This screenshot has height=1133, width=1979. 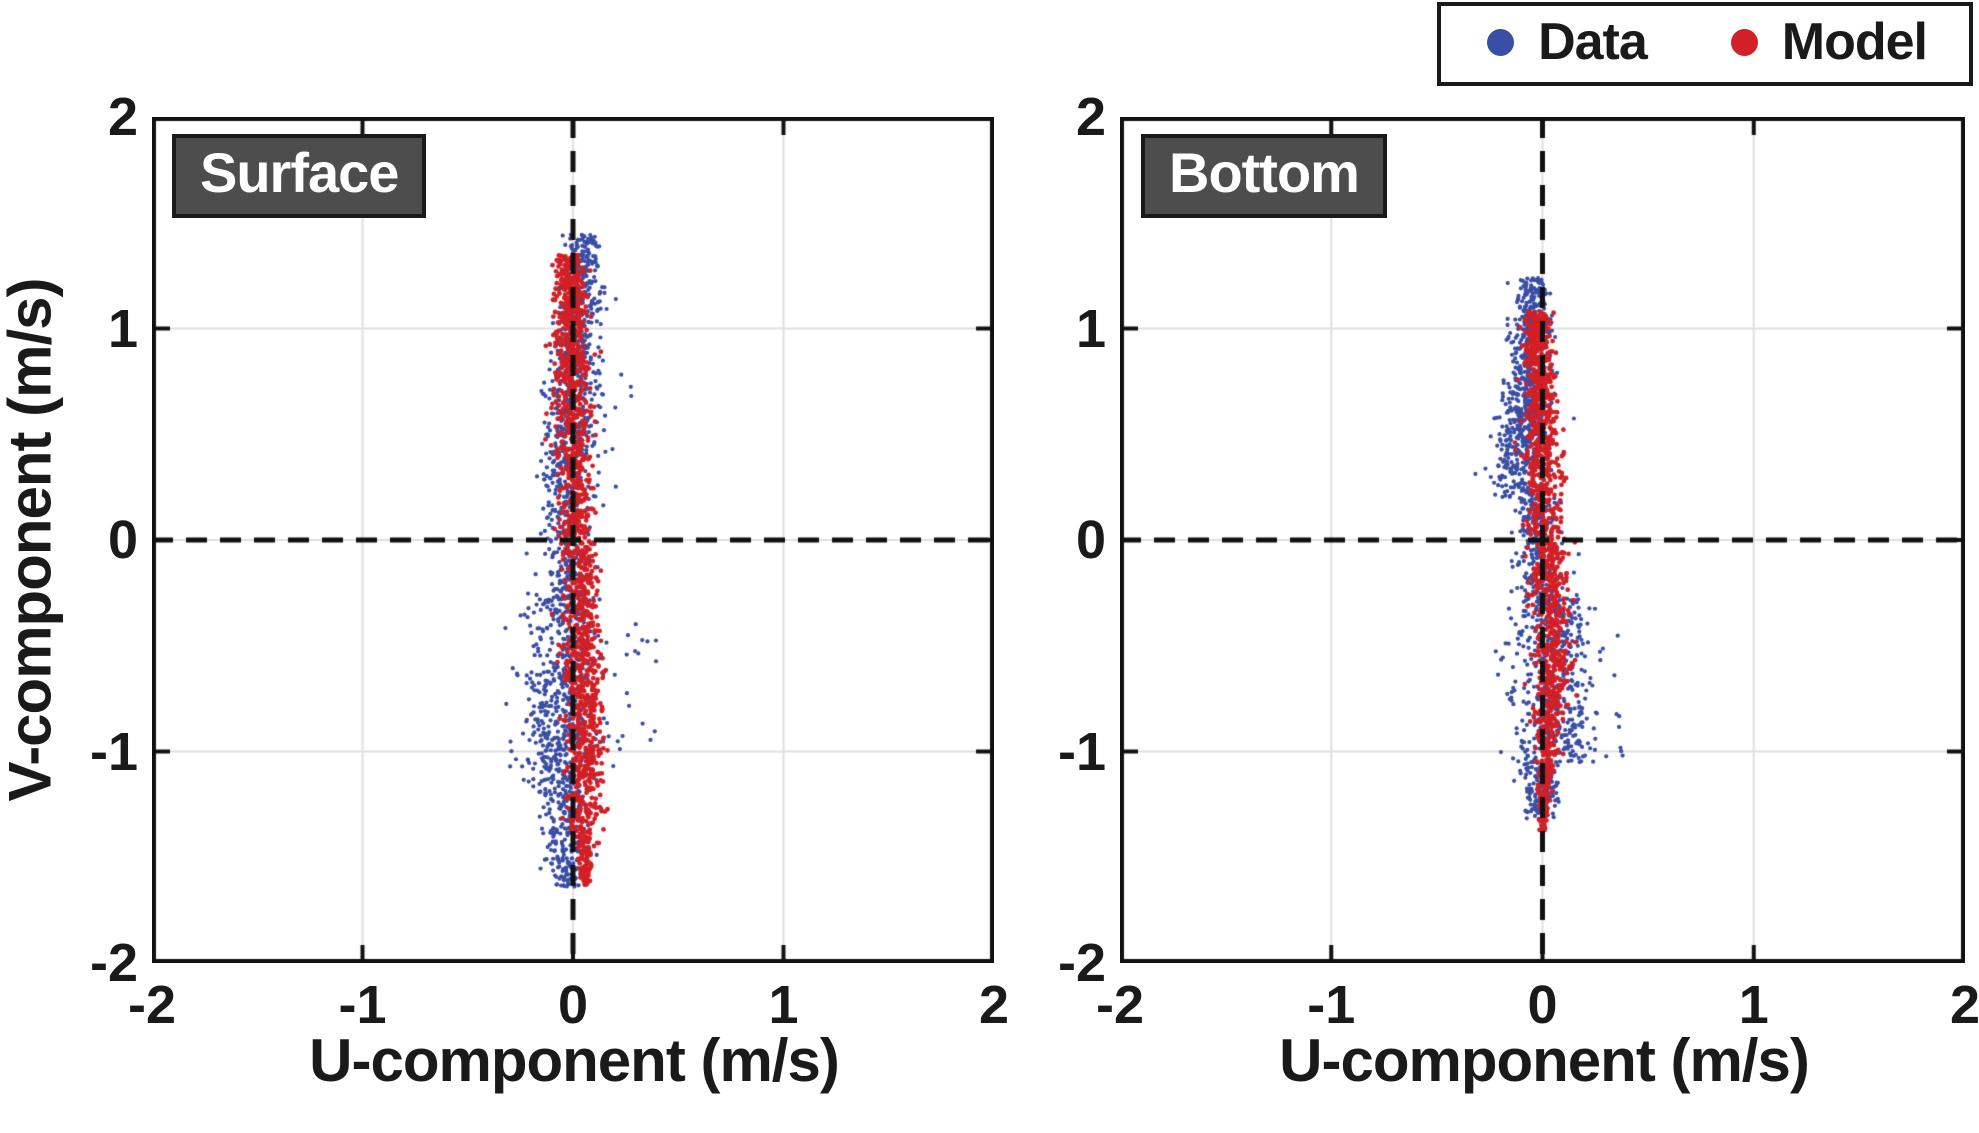 I want to click on legend-label-data: Data, so click(x=1593, y=42).